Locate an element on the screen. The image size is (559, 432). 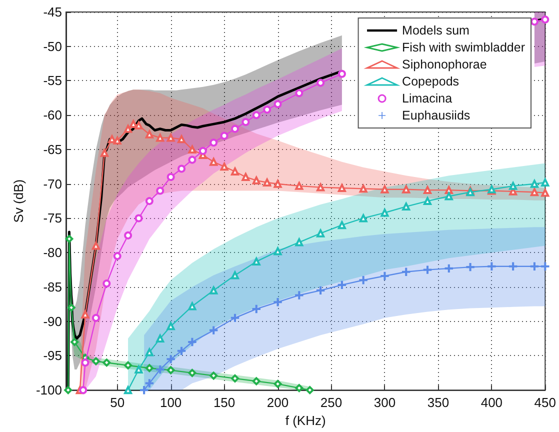
legend-label: Fish with swimbladder is located at coordinates (464, 47).